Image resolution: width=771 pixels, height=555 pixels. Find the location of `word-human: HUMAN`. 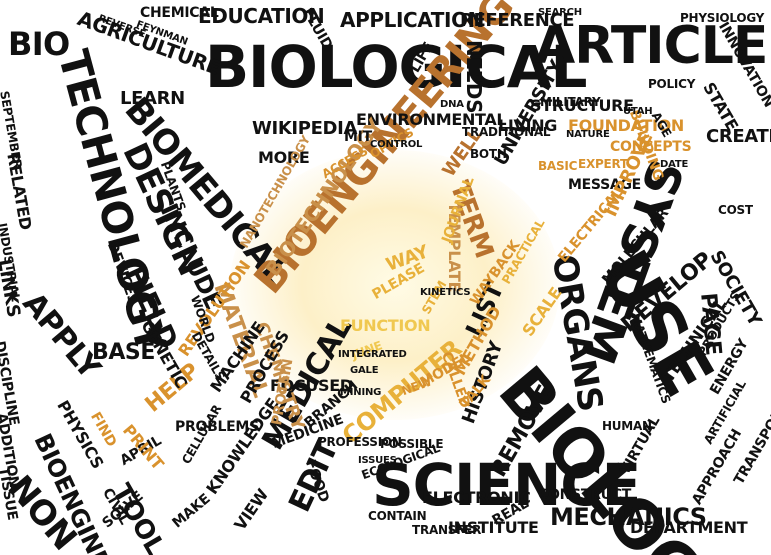

word-human: HUMAN is located at coordinates (627, 426).